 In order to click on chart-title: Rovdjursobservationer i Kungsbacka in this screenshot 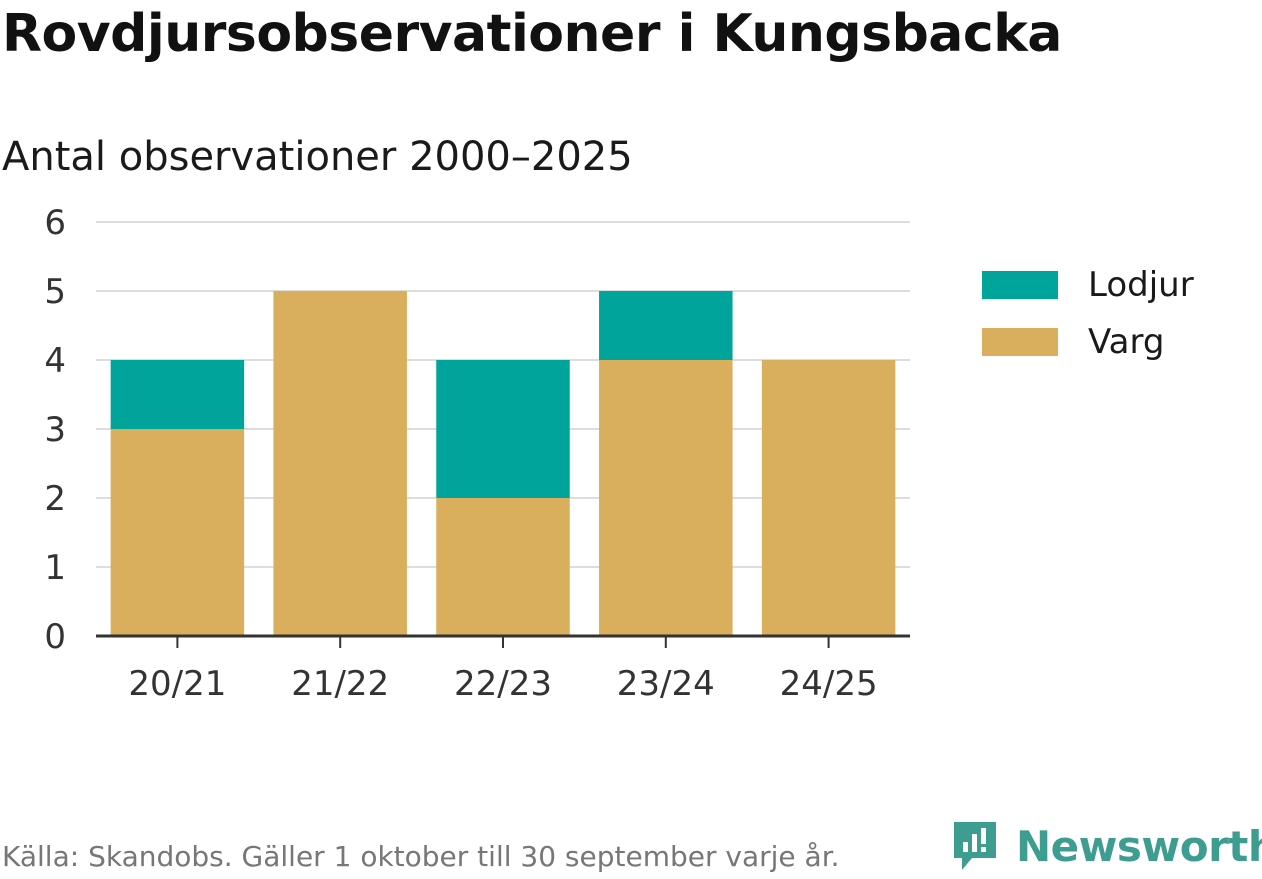, I will do `click(532, 34)`.